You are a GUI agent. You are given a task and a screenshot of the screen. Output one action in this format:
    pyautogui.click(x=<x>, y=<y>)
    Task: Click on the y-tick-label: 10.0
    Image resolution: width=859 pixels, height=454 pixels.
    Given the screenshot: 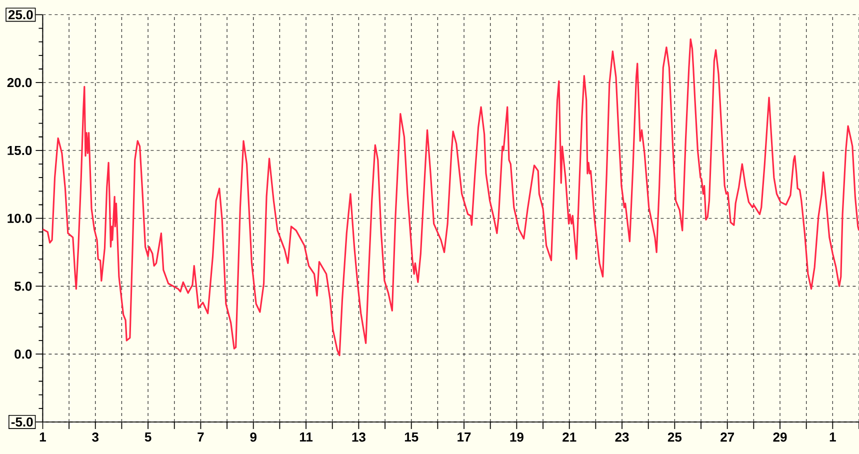 What is the action you would take?
    pyautogui.click(x=20, y=218)
    